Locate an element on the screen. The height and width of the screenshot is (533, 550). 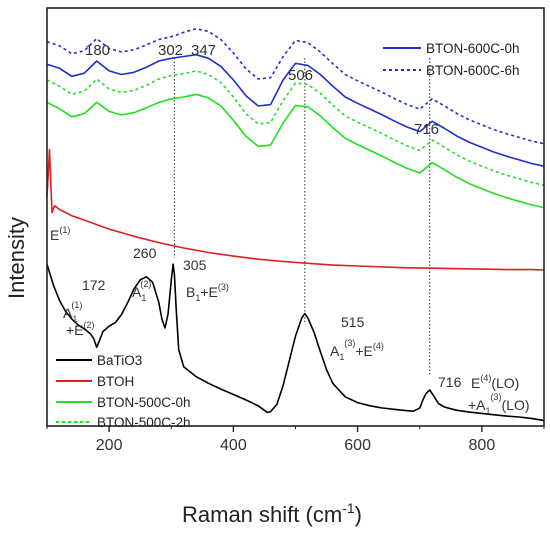
x-tick-label-200: 200 is located at coordinates (109, 445).